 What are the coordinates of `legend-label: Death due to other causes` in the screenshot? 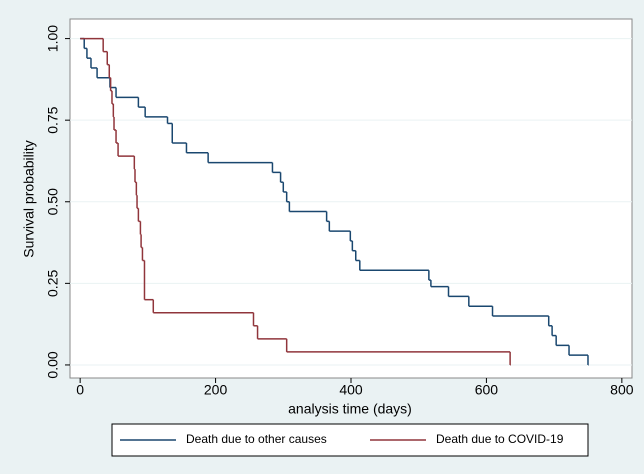 It's located at (256, 439).